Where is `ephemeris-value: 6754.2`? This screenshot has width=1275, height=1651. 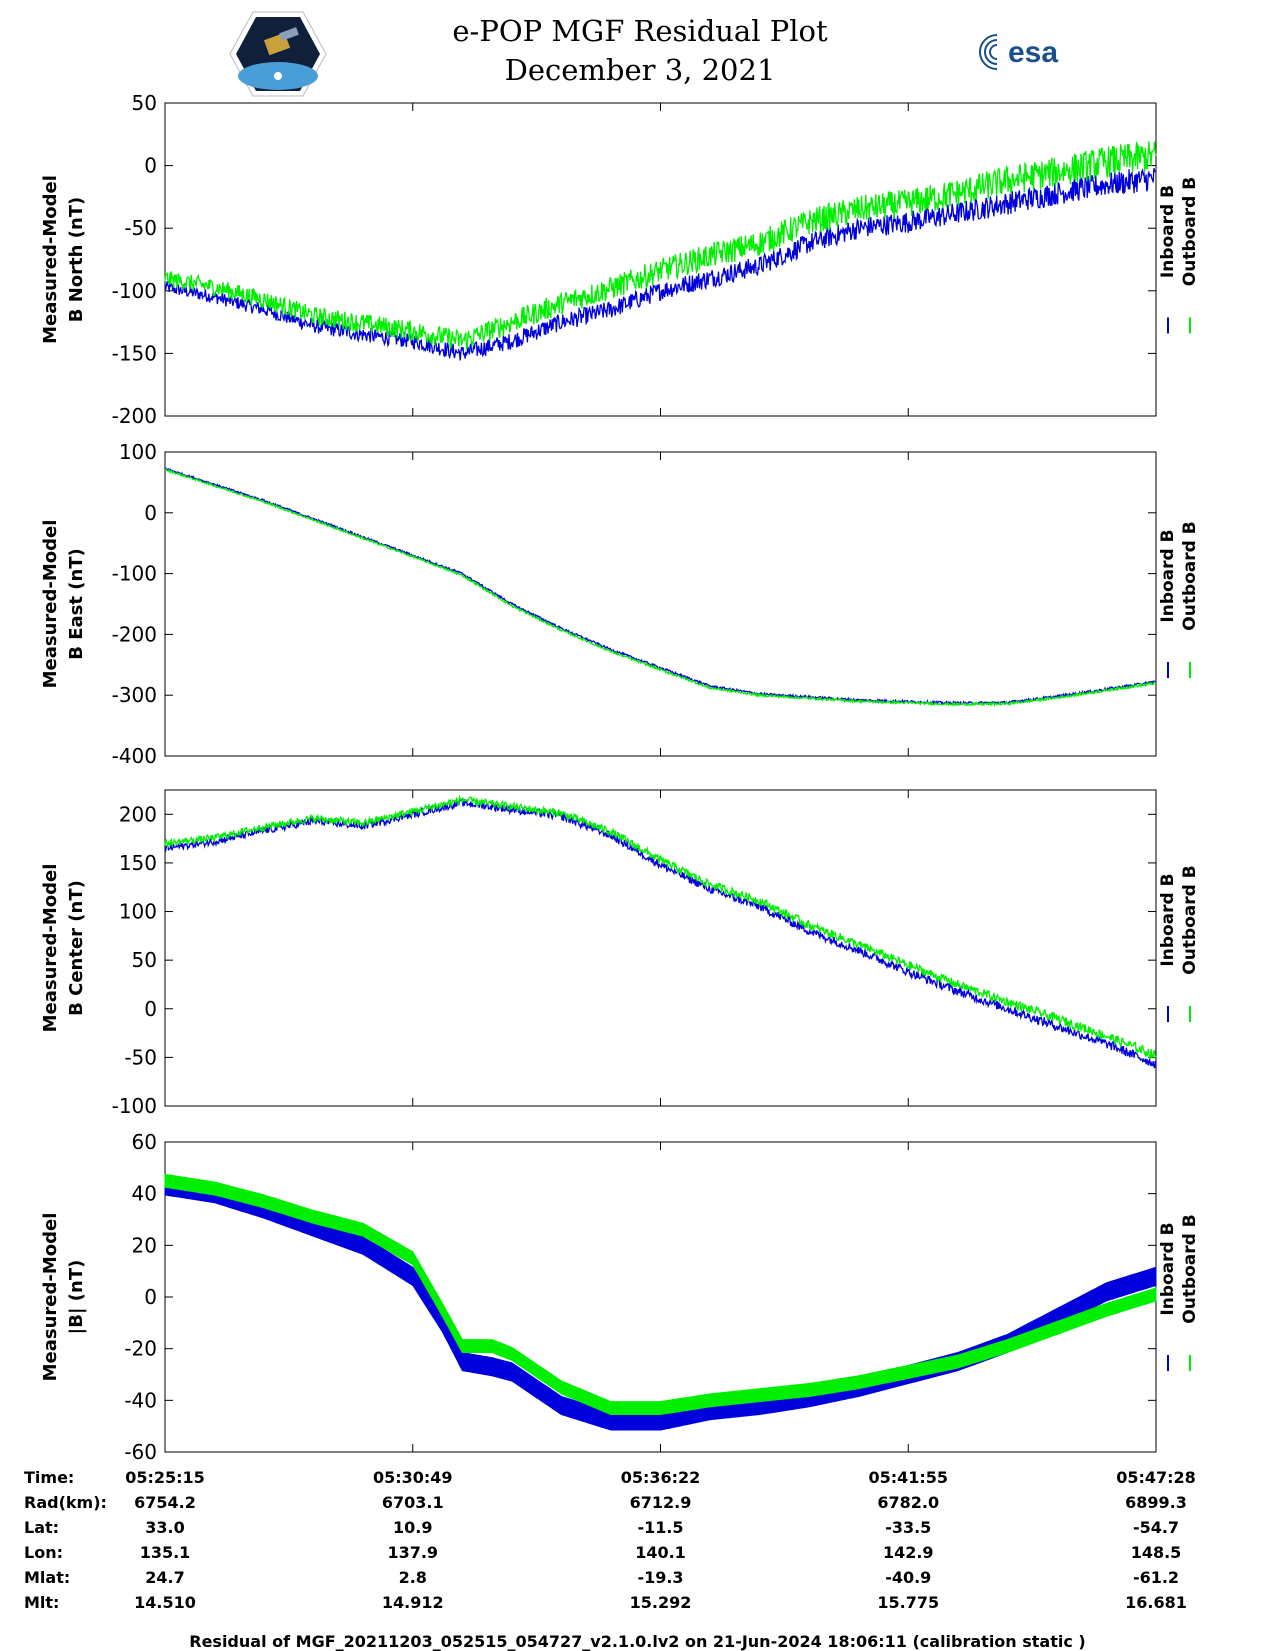
ephemeris-value: 6754.2 is located at coordinates (165, 1502).